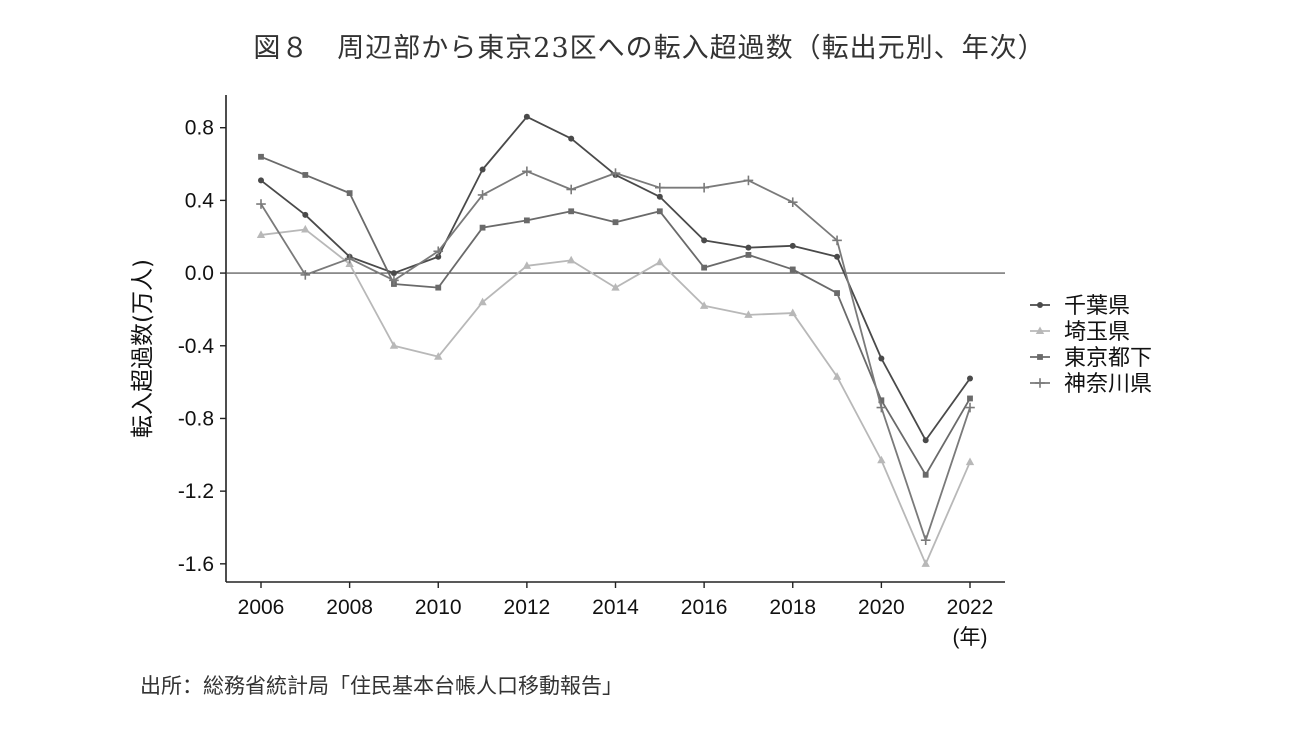  What do you see at coordinates (381, 686) in the screenshot?
I see `source-note: 出所：総務省統計局「住民基本台帳人口移動報告」` at bounding box center [381, 686].